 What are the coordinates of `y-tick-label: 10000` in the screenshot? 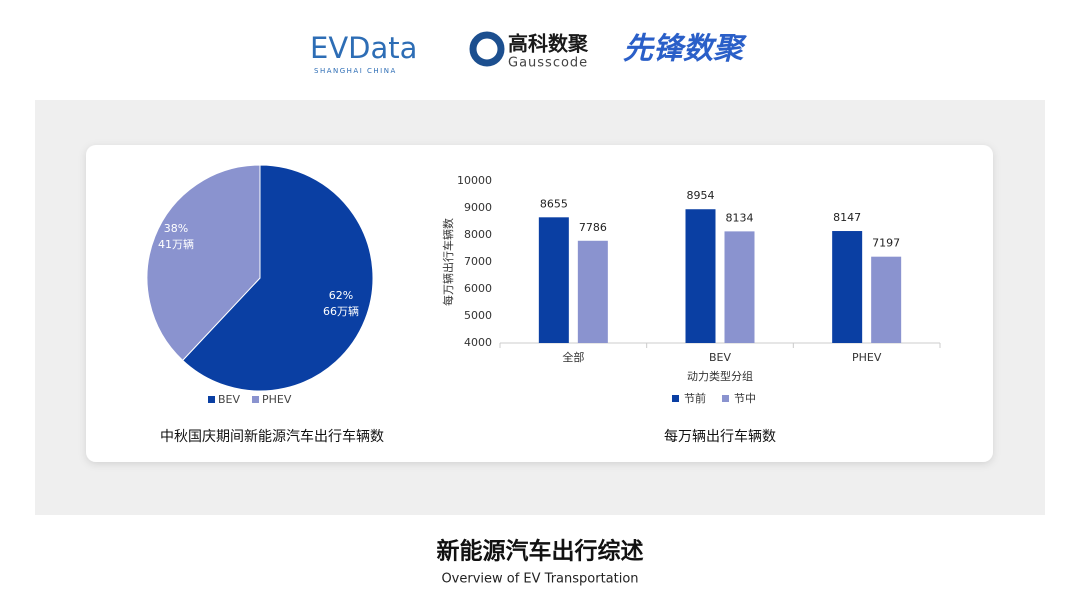 It's located at (474, 180).